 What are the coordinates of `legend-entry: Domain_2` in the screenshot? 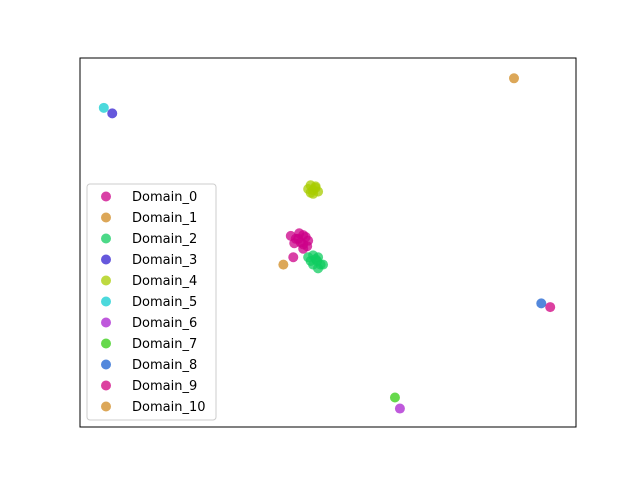 It's located at (149, 239).